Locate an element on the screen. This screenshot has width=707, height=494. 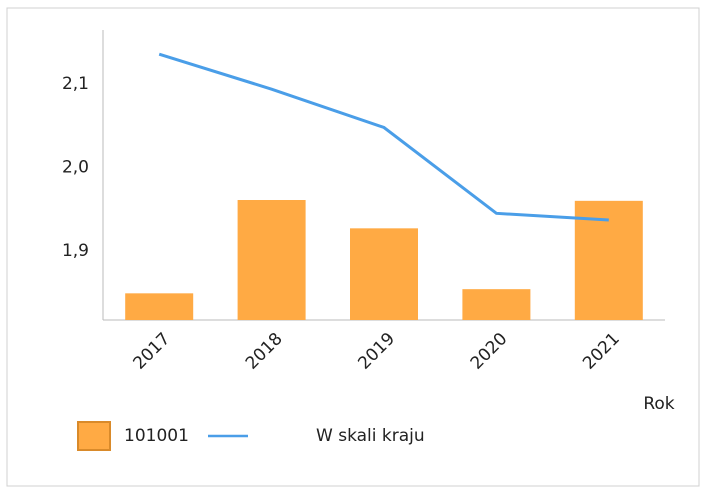
x-tick-label: 2017 is located at coordinates (152, 351).